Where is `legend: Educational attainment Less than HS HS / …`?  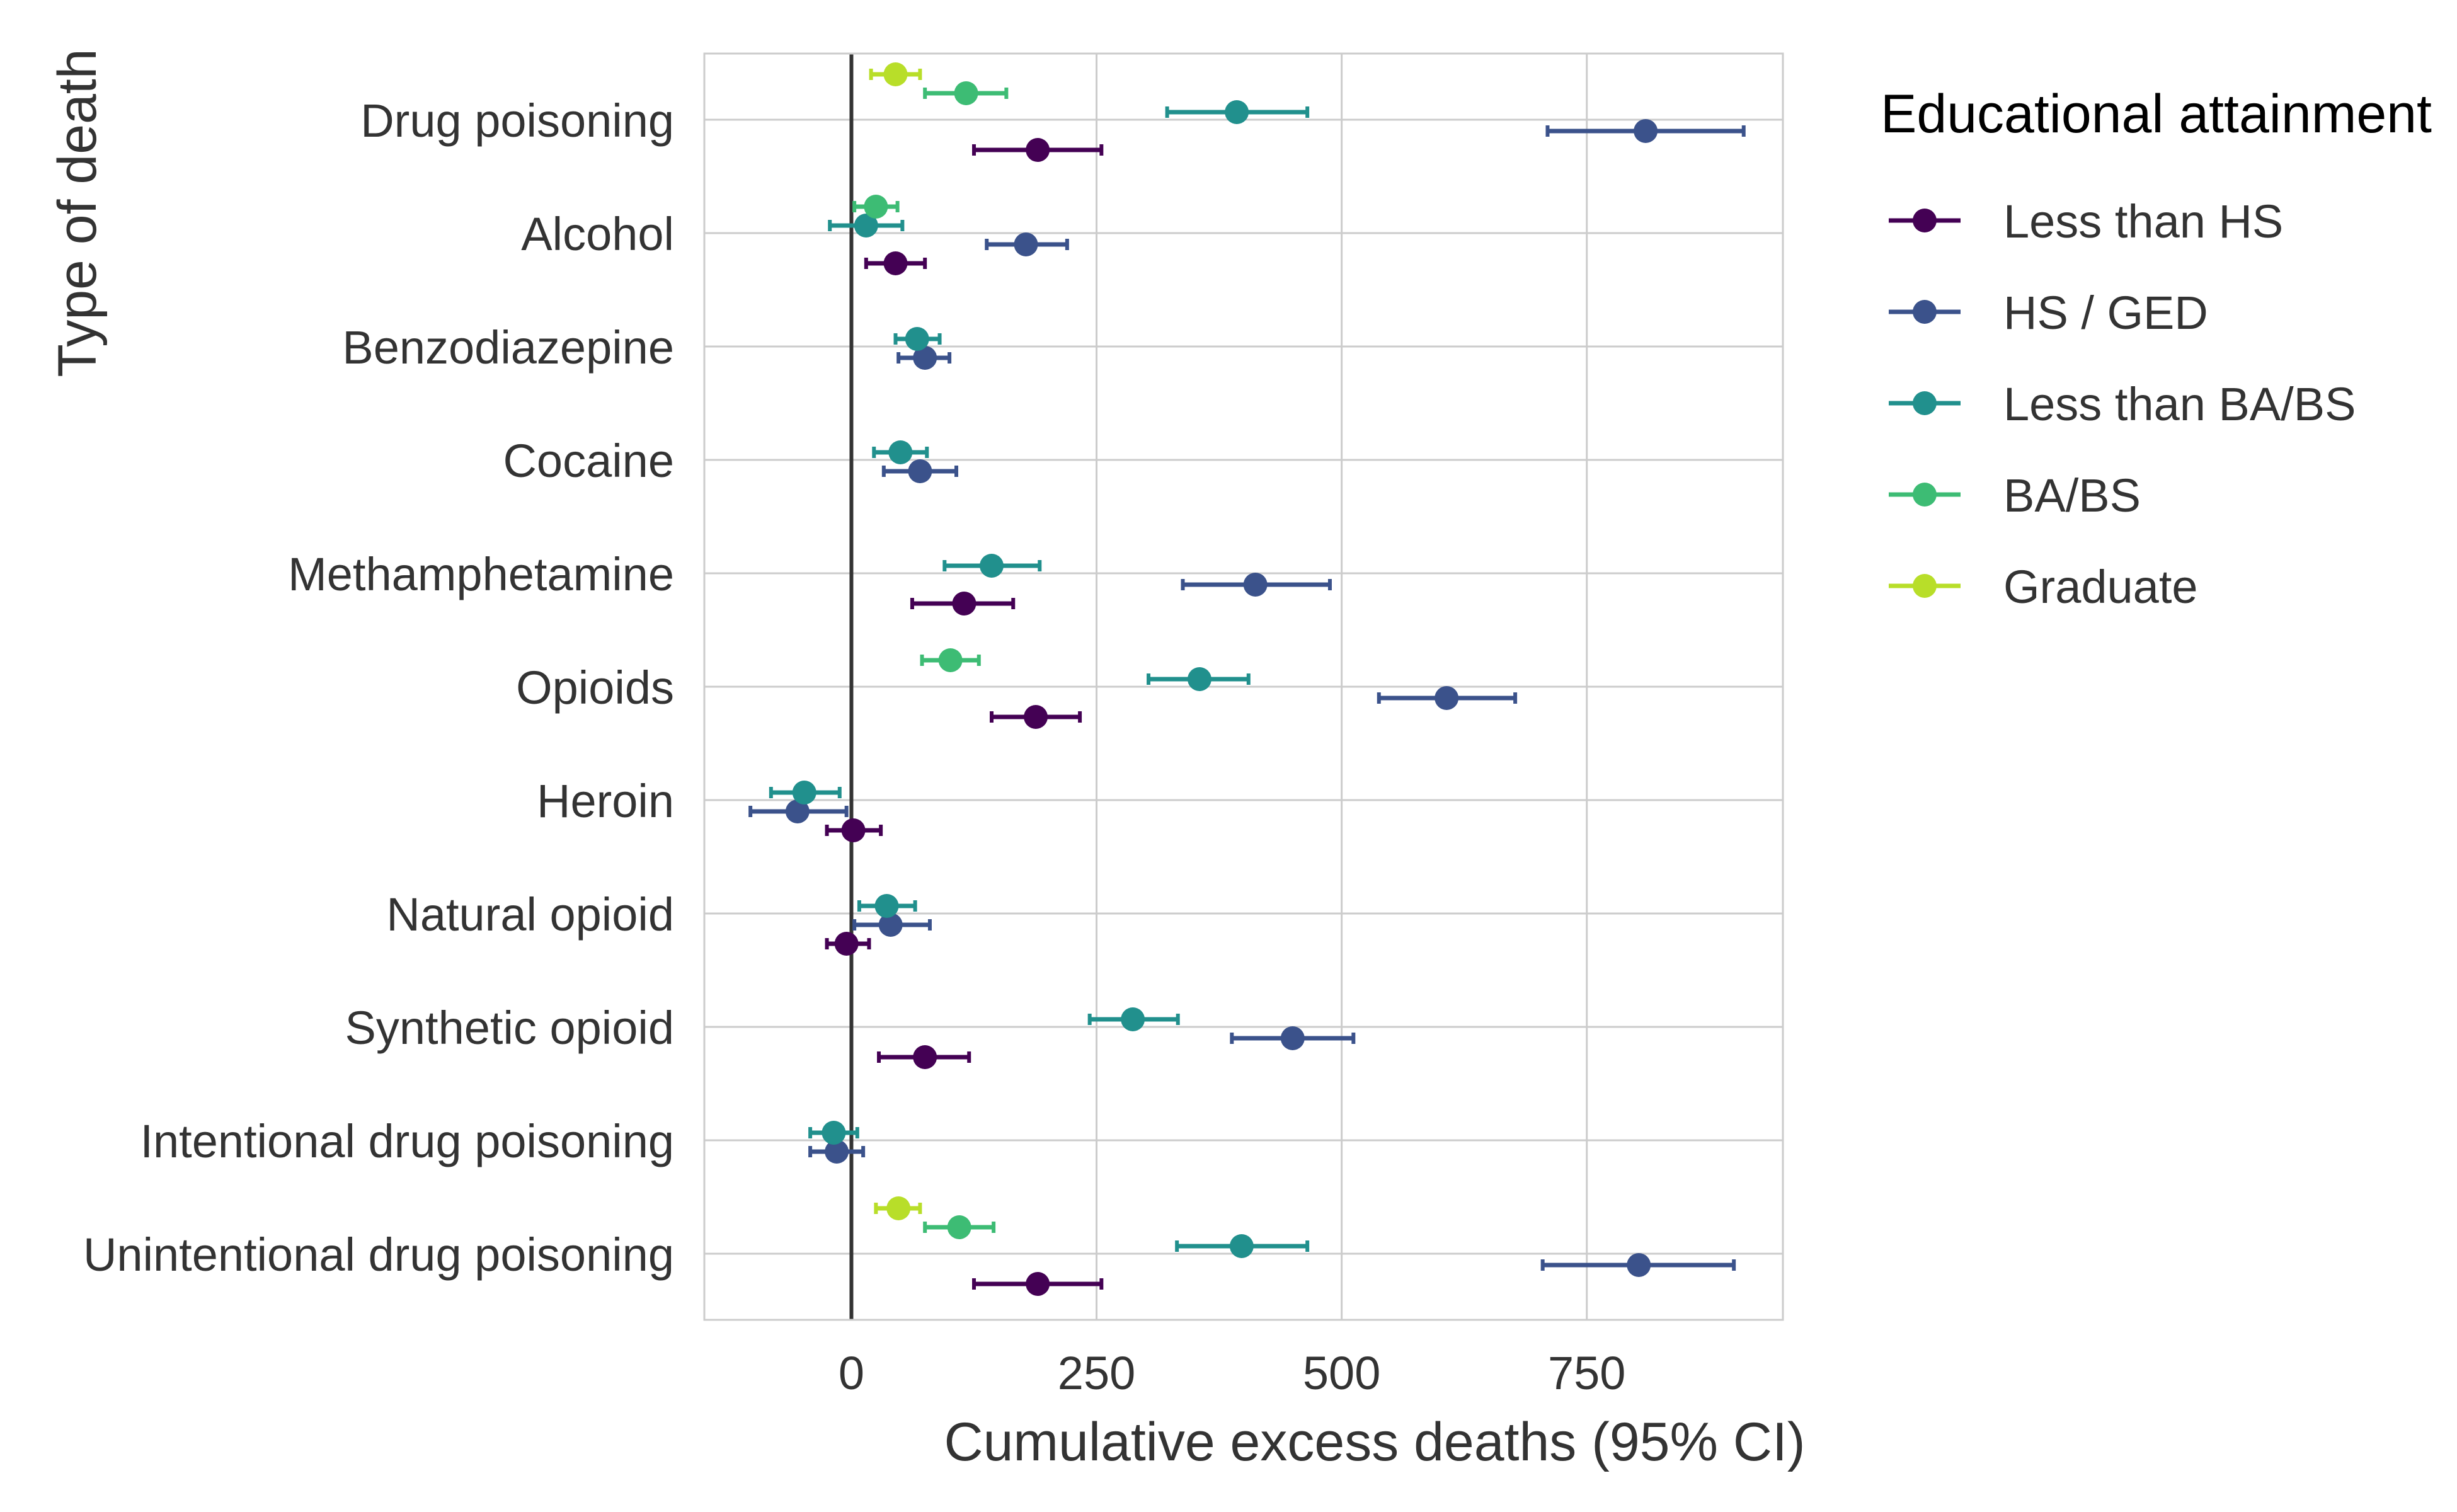
legend: Educational attainment Less than HS HS / … is located at coordinates (2156, 348).